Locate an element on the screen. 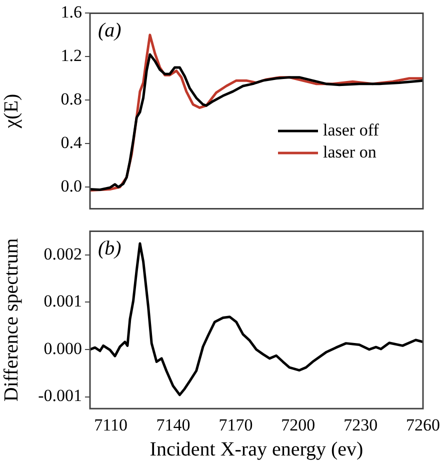 This screenshot has width=442, height=462. y-axis-title: χ(E) is located at coordinates (11, 112).